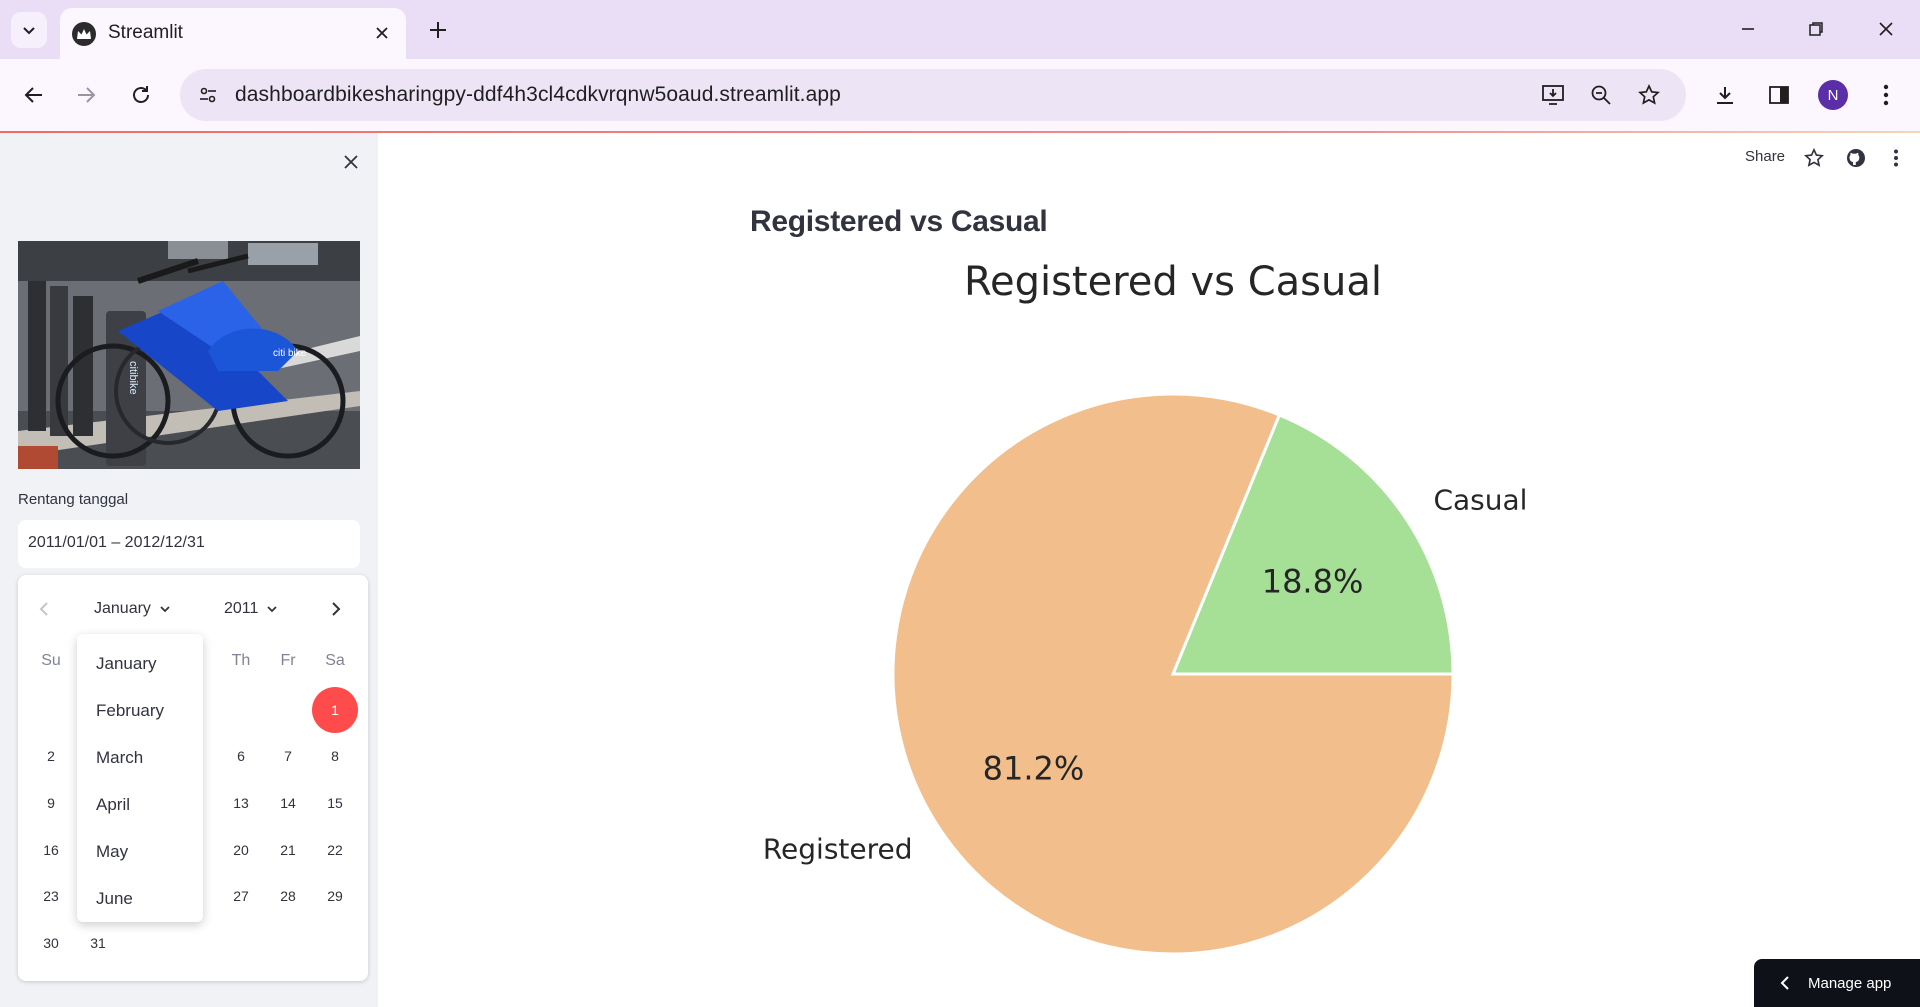 This screenshot has width=1920, height=1007. I want to click on month-select-value: January, so click(122, 608).